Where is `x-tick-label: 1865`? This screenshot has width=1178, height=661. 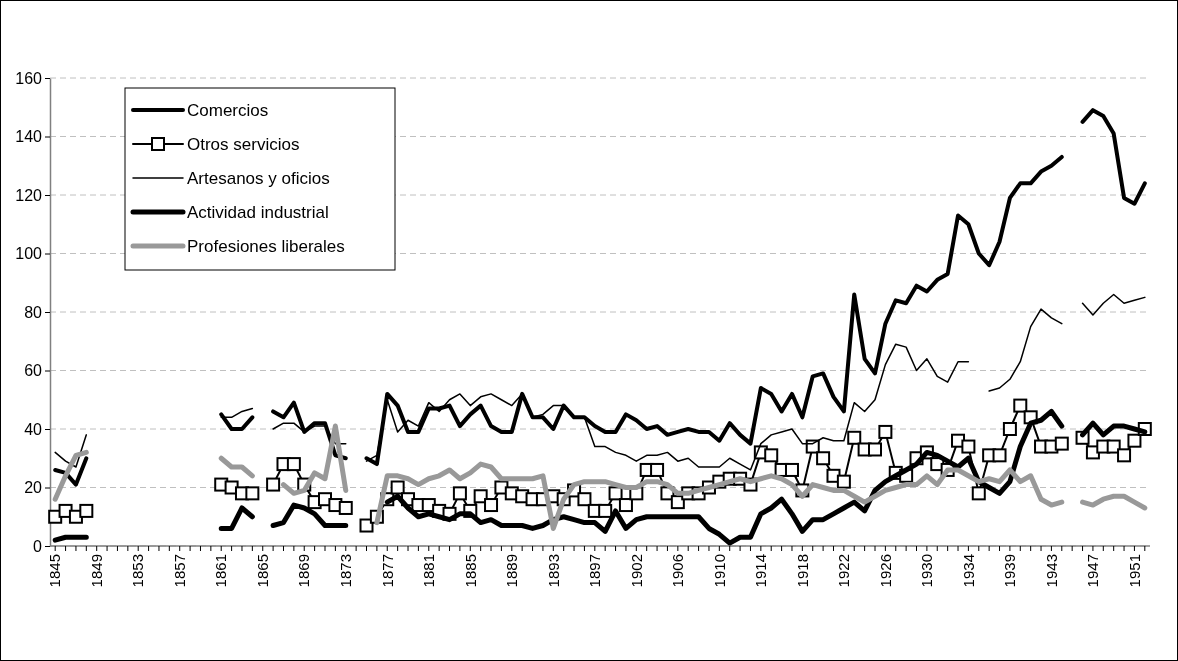
x-tick-label: 1865 is located at coordinates (262, 571).